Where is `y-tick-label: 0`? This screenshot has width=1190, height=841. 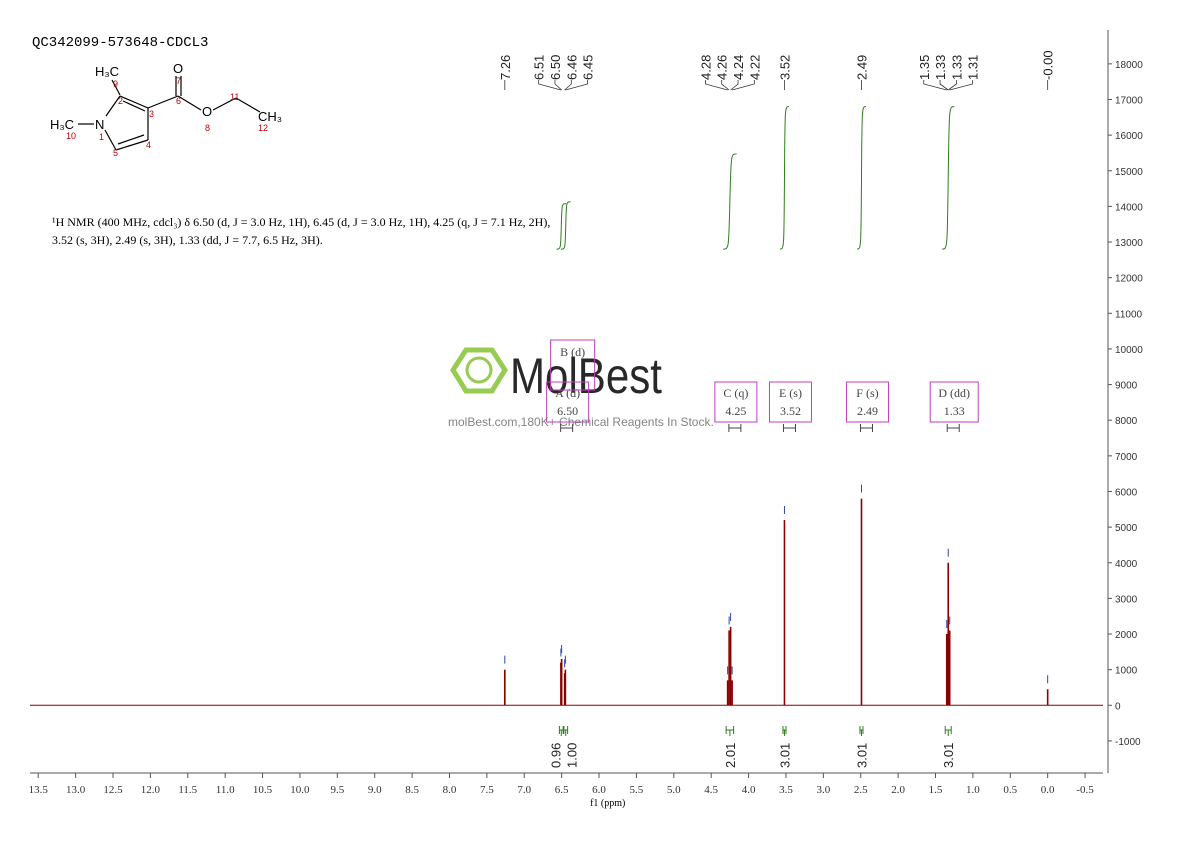 y-tick-label: 0 is located at coordinates (1118, 706).